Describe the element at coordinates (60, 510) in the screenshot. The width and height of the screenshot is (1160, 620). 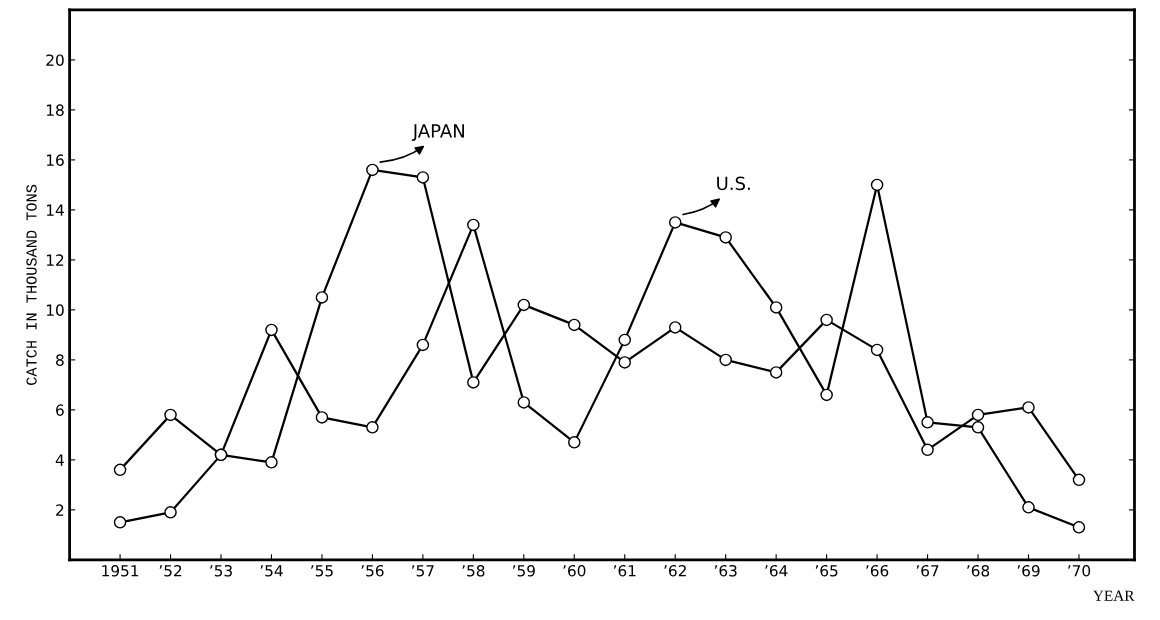
I see `y-tick-label: 2` at that location.